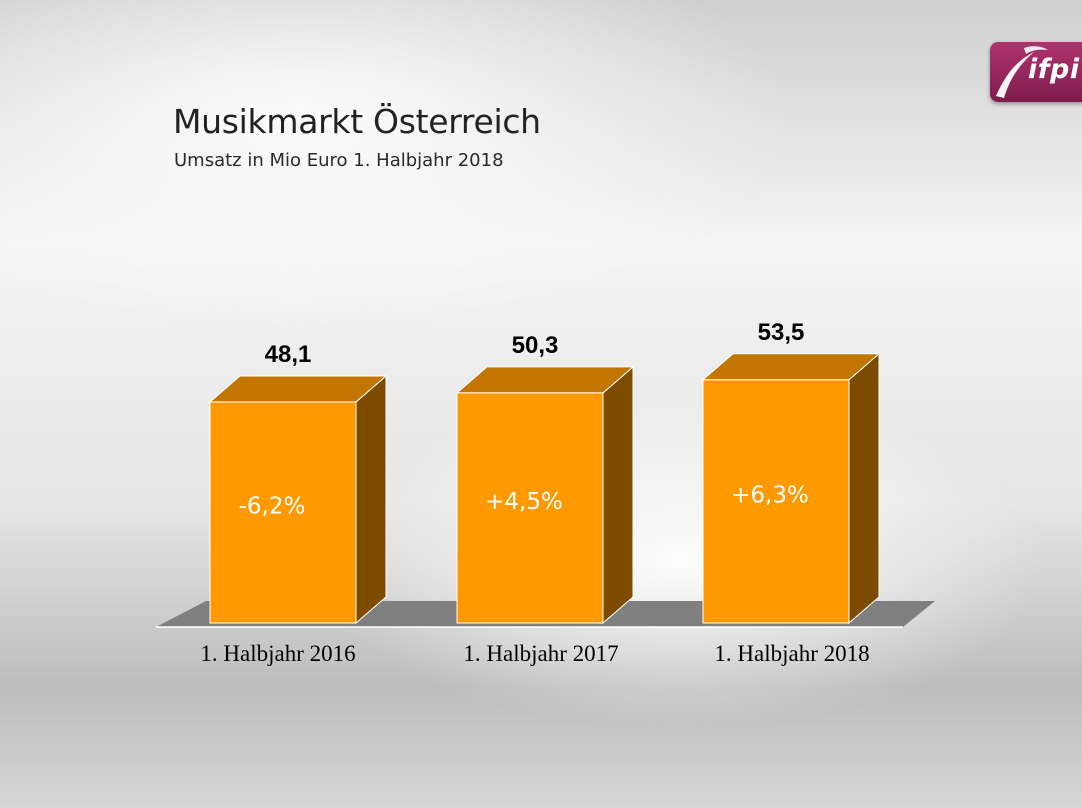 The image size is (1082, 808). Describe the element at coordinates (339, 160) in the screenshot. I see `chart-subtitle: Umsatz in Mio Euro 1. Halbjahr 2018` at that location.